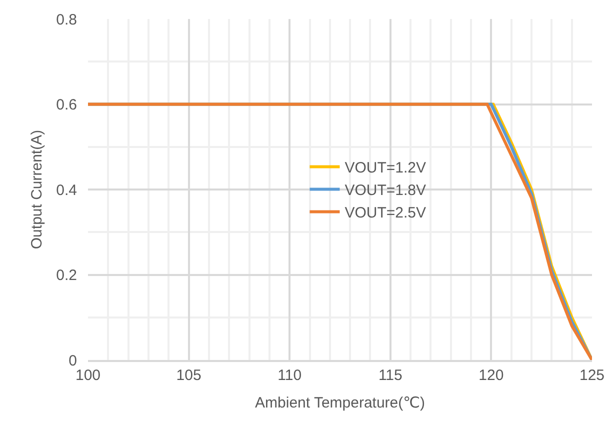  What do you see at coordinates (385, 168) in the screenshot?
I see `legend-label: VOUT=1.2V` at bounding box center [385, 168].